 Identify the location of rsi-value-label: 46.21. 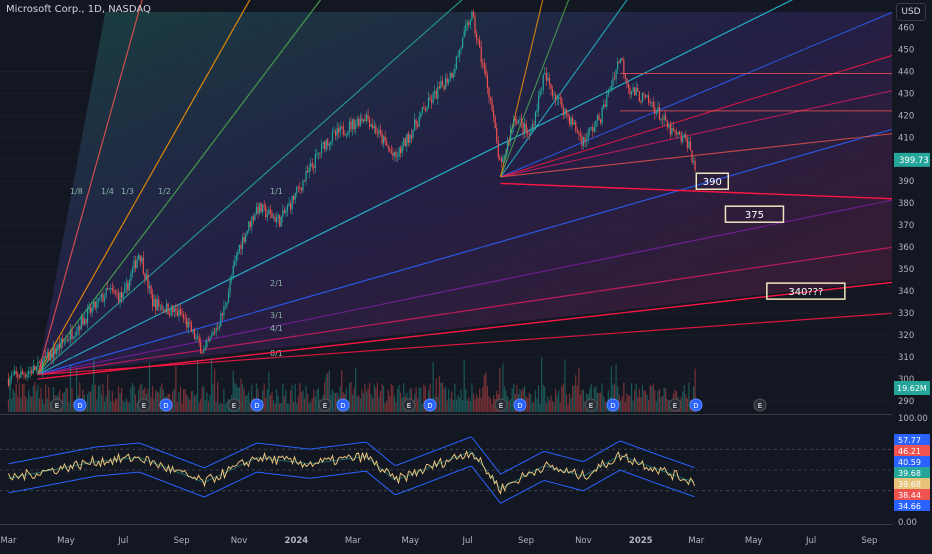
(909, 451).